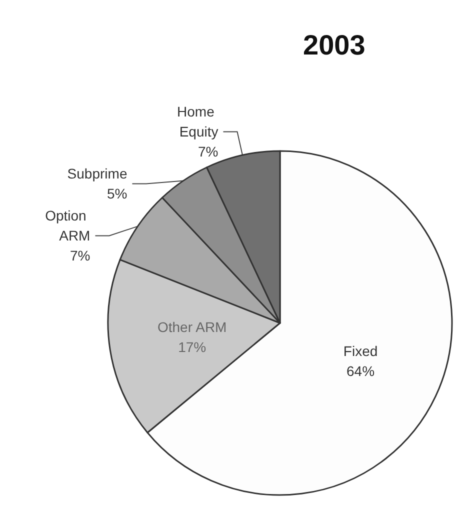 This screenshot has width=461, height=526. I want to click on chart-title: 2003, so click(334, 45).